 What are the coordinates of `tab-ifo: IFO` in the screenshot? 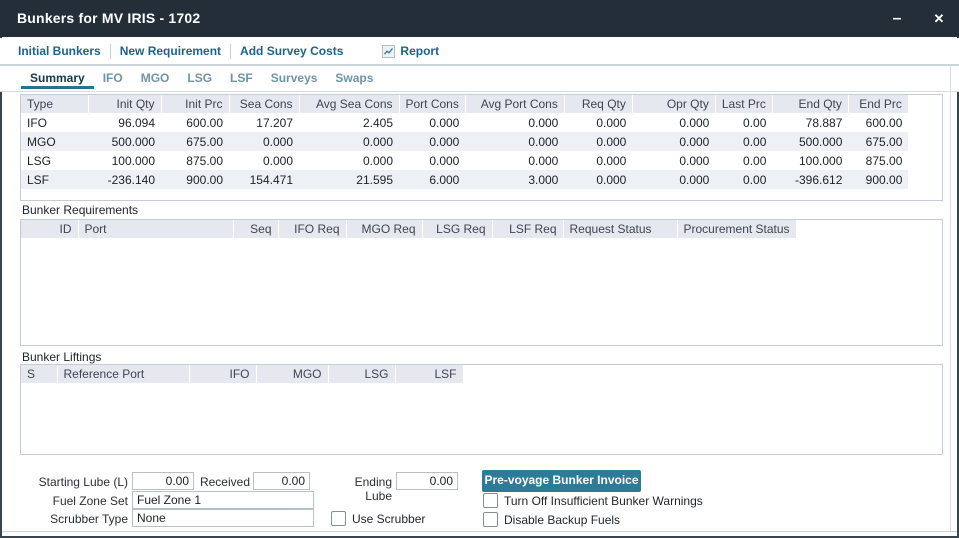 It's located at (112, 78).